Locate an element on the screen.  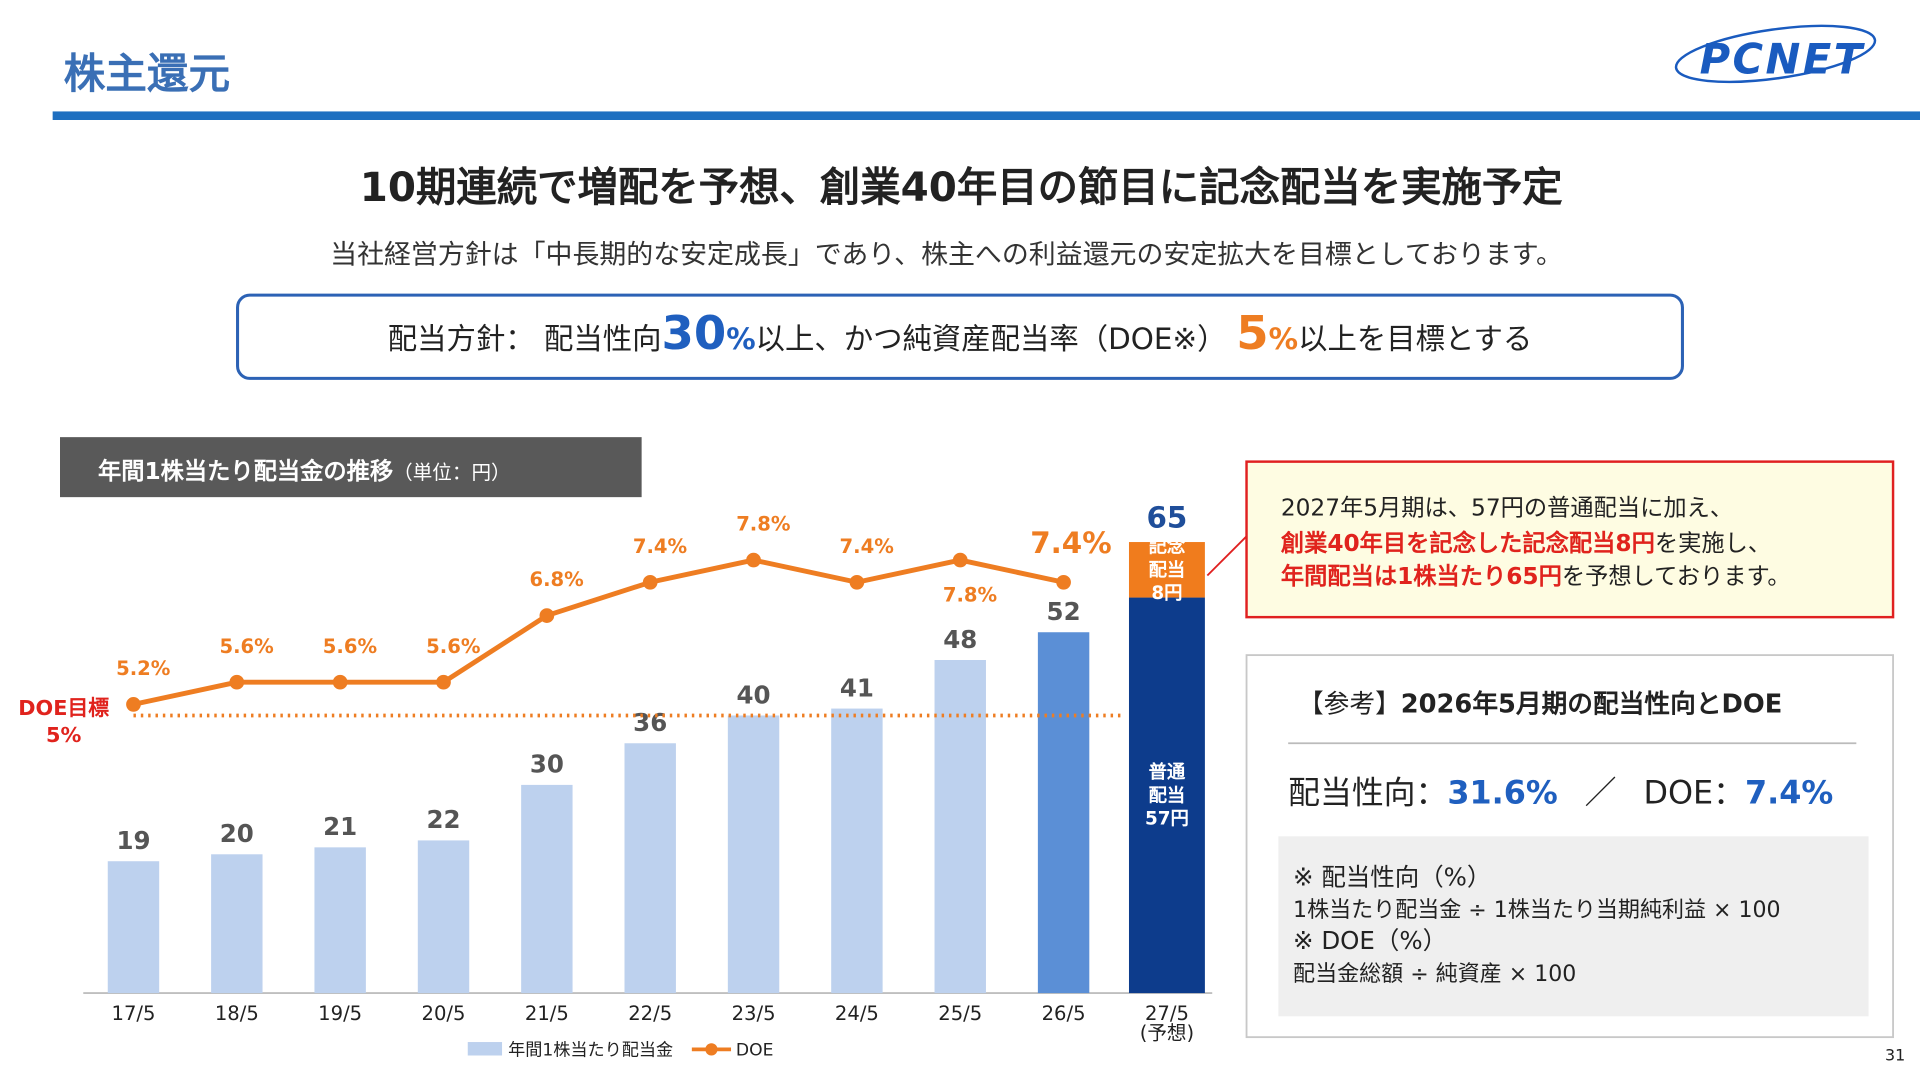
page-title: 株主還元 is located at coordinates (147, 73).